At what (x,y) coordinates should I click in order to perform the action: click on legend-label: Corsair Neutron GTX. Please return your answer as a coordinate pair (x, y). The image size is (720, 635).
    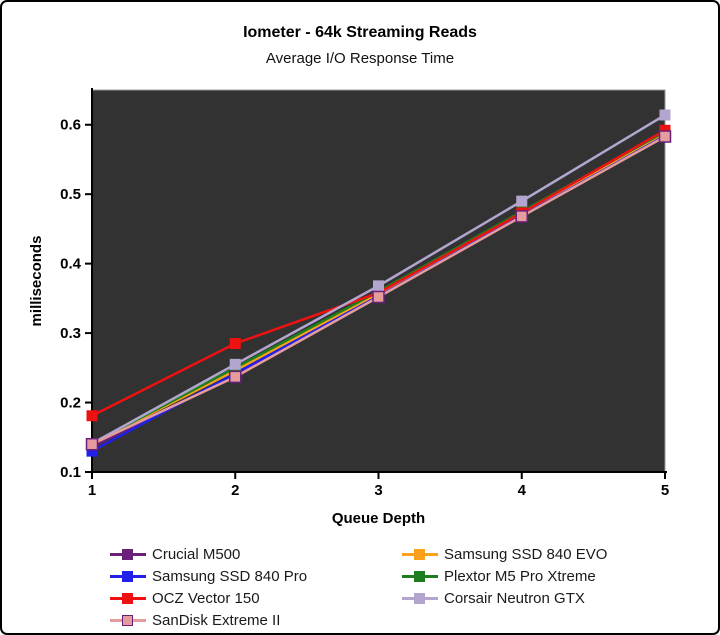
    Looking at the image, I should click on (514, 598).